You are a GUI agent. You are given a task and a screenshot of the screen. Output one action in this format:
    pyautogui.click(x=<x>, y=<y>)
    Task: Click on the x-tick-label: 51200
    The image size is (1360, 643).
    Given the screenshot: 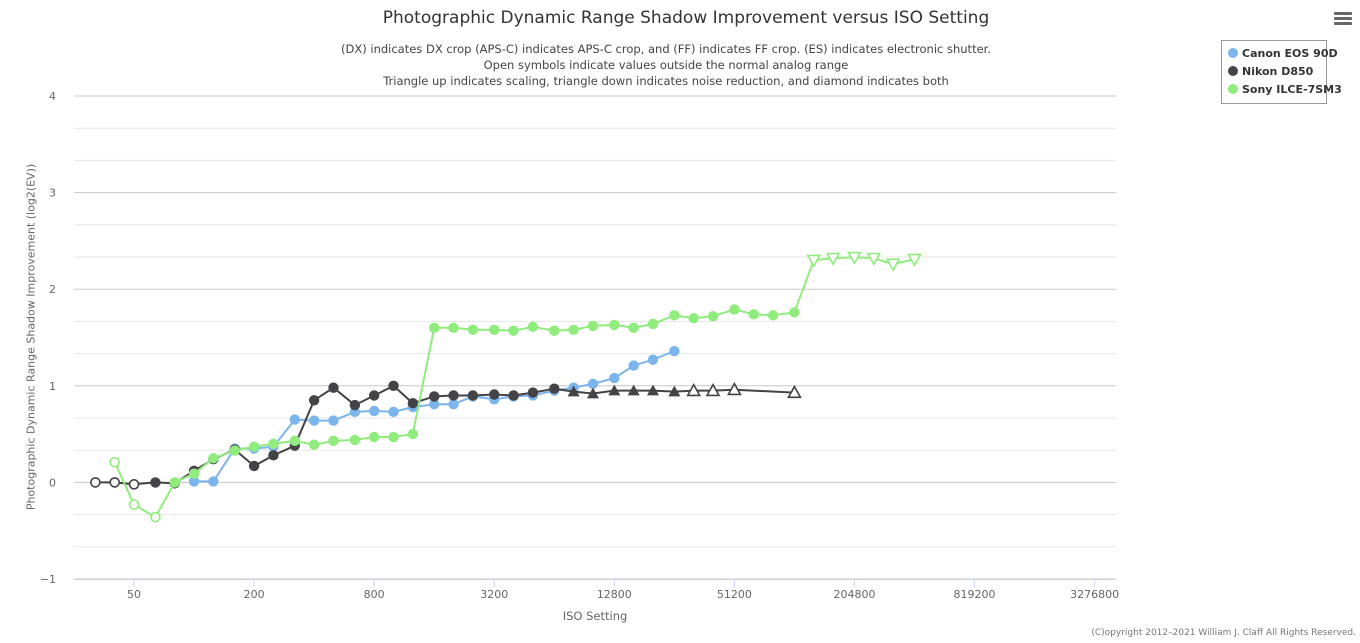 What is the action you would take?
    pyautogui.click(x=734, y=594)
    